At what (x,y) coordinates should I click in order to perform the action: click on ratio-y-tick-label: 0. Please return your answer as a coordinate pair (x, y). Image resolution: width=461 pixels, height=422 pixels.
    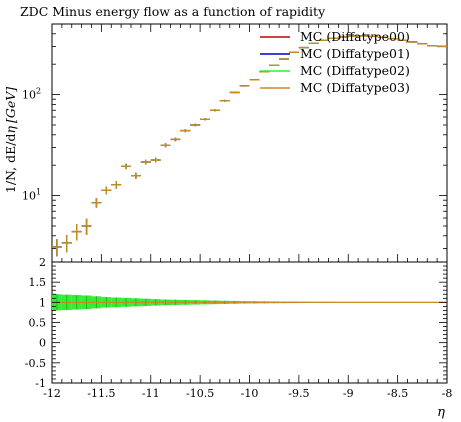
    Looking at the image, I should click on (42, 343).